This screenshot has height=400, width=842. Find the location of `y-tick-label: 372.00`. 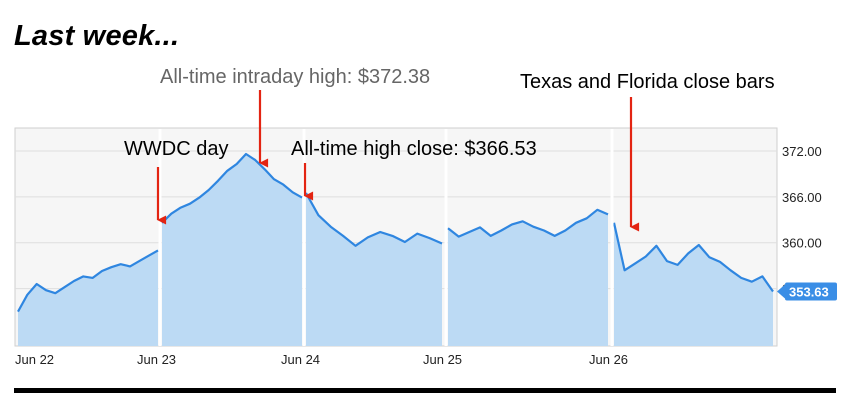

y-tick-label: 372.00 is located at coordinates (802, 151).